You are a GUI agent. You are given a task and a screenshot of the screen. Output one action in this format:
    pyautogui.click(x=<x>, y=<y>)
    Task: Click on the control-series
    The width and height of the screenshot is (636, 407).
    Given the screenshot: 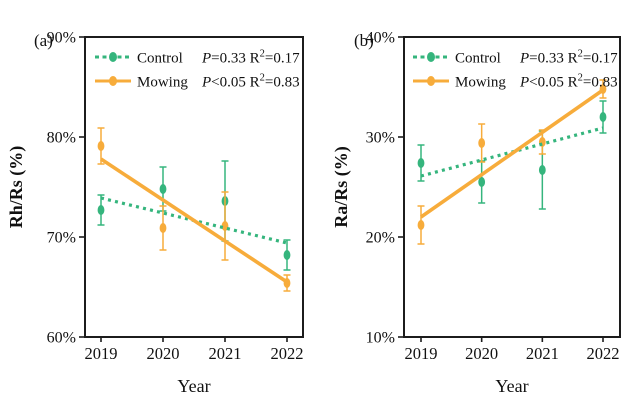 What is the action you would take?
    pyautogui.click(x=512, y=155)
    